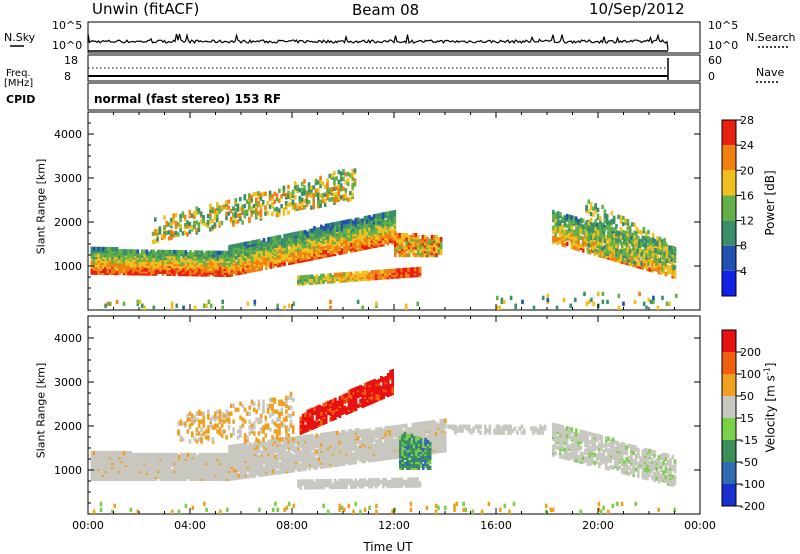  What do you see at coordinates (378, 56) in the screenshot?
I see `strip-content` at bounding box center [378, 56].